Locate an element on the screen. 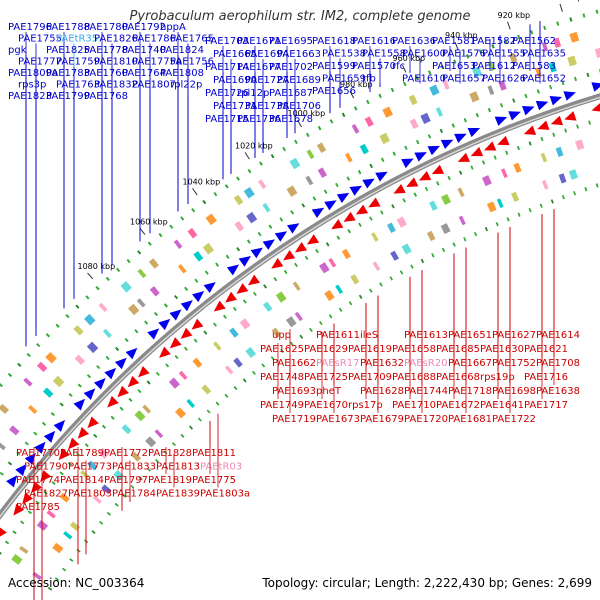  reverse-gene-label: PAE1833 is located at coordinates (134, 467).